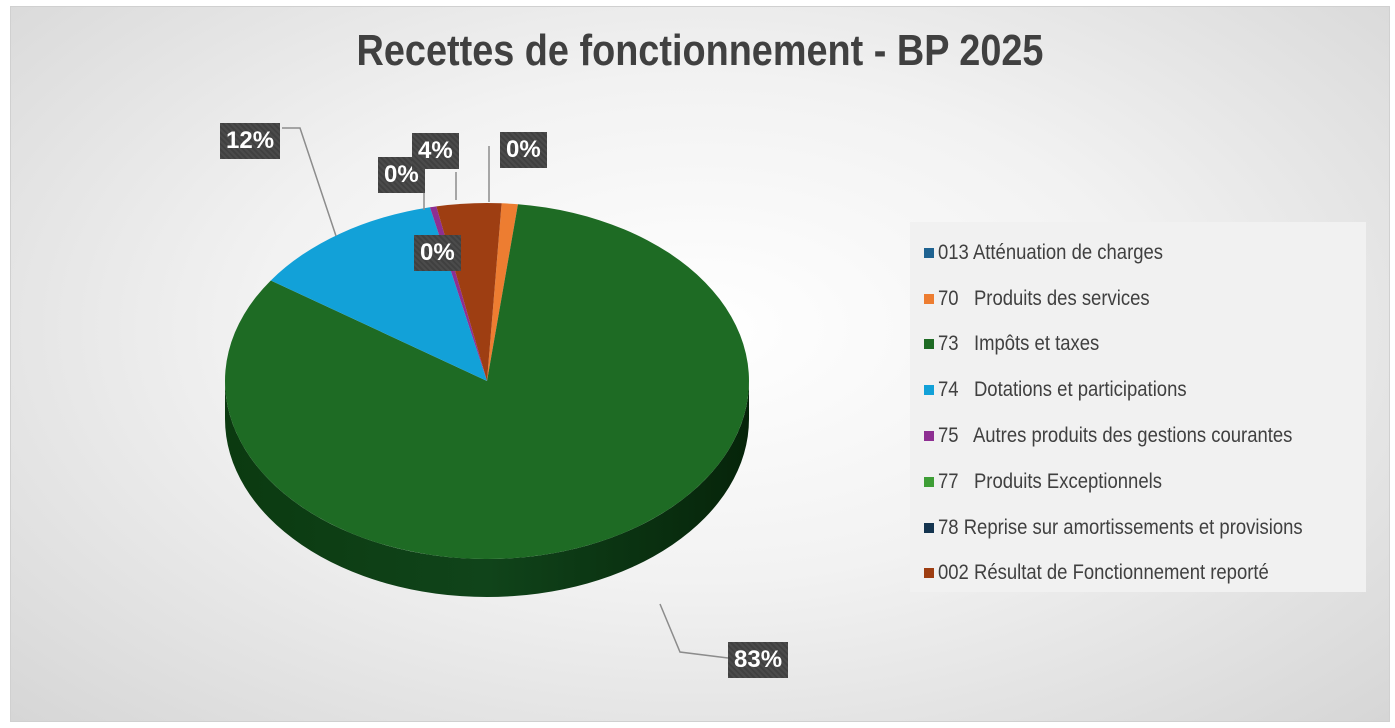 This screenshot has height=728, width=1395. I want to click on legend-item: 013 Atténuation de charges, so click(1138, 253).